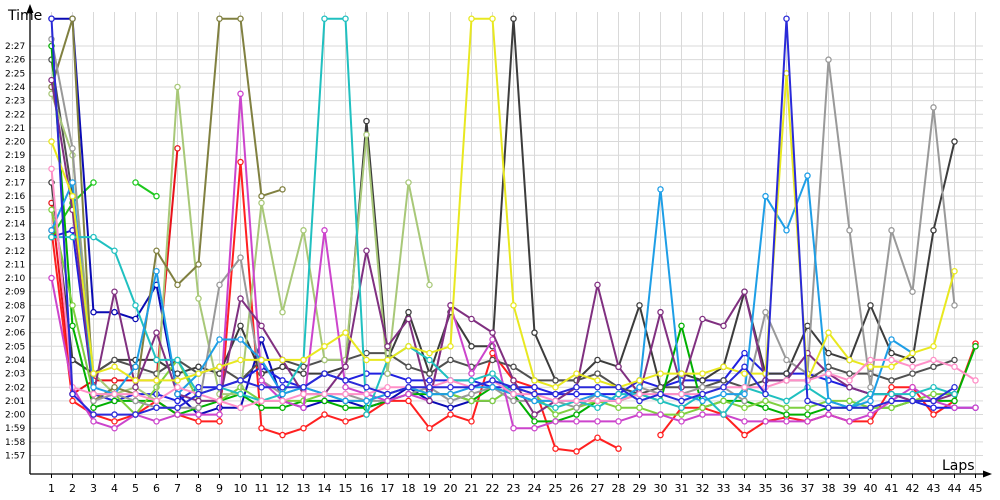 This screenshot has width=1000, height=500. I want to click on y-tick-label: 2:00, so click(15, 416).